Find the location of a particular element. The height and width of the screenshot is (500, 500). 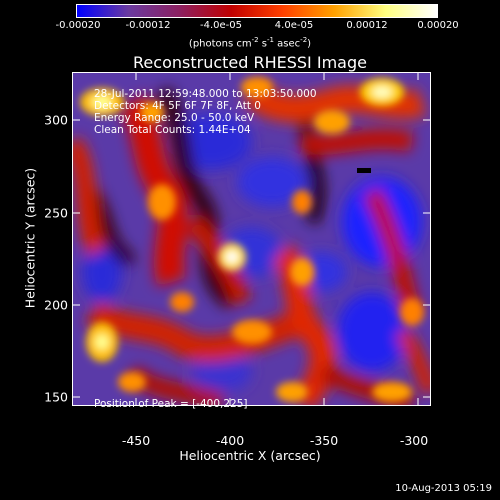

colorbar is located at coordinates (257, 11).